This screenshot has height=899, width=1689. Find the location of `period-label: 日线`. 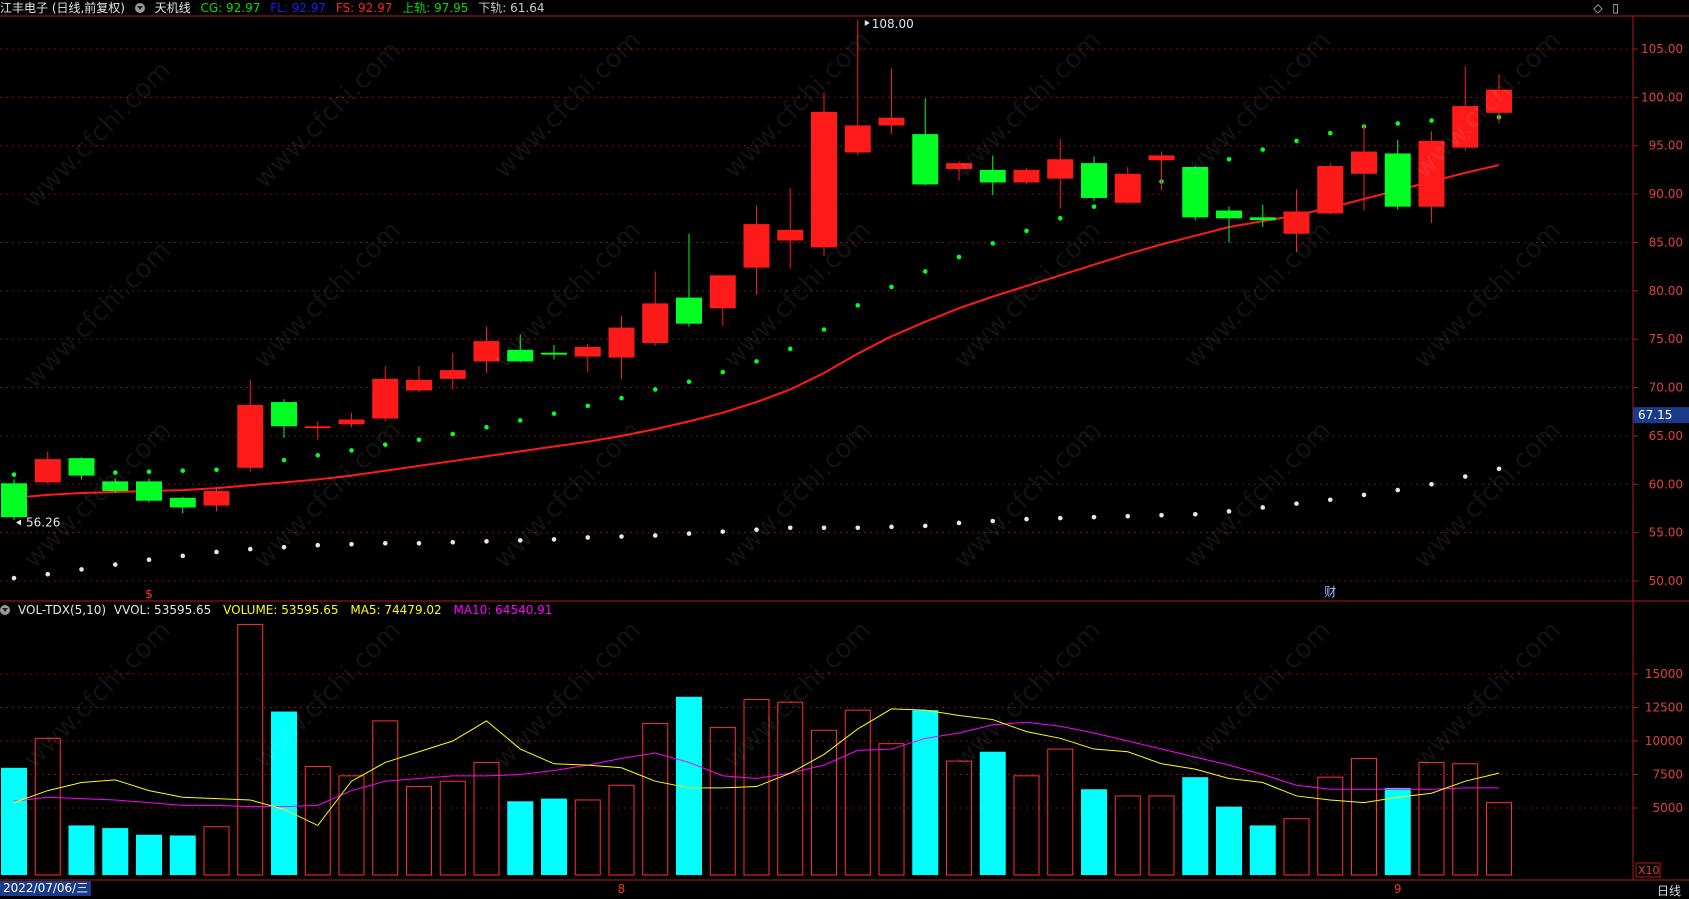

period-label: 日线 is located at coordinates (1668, 891).